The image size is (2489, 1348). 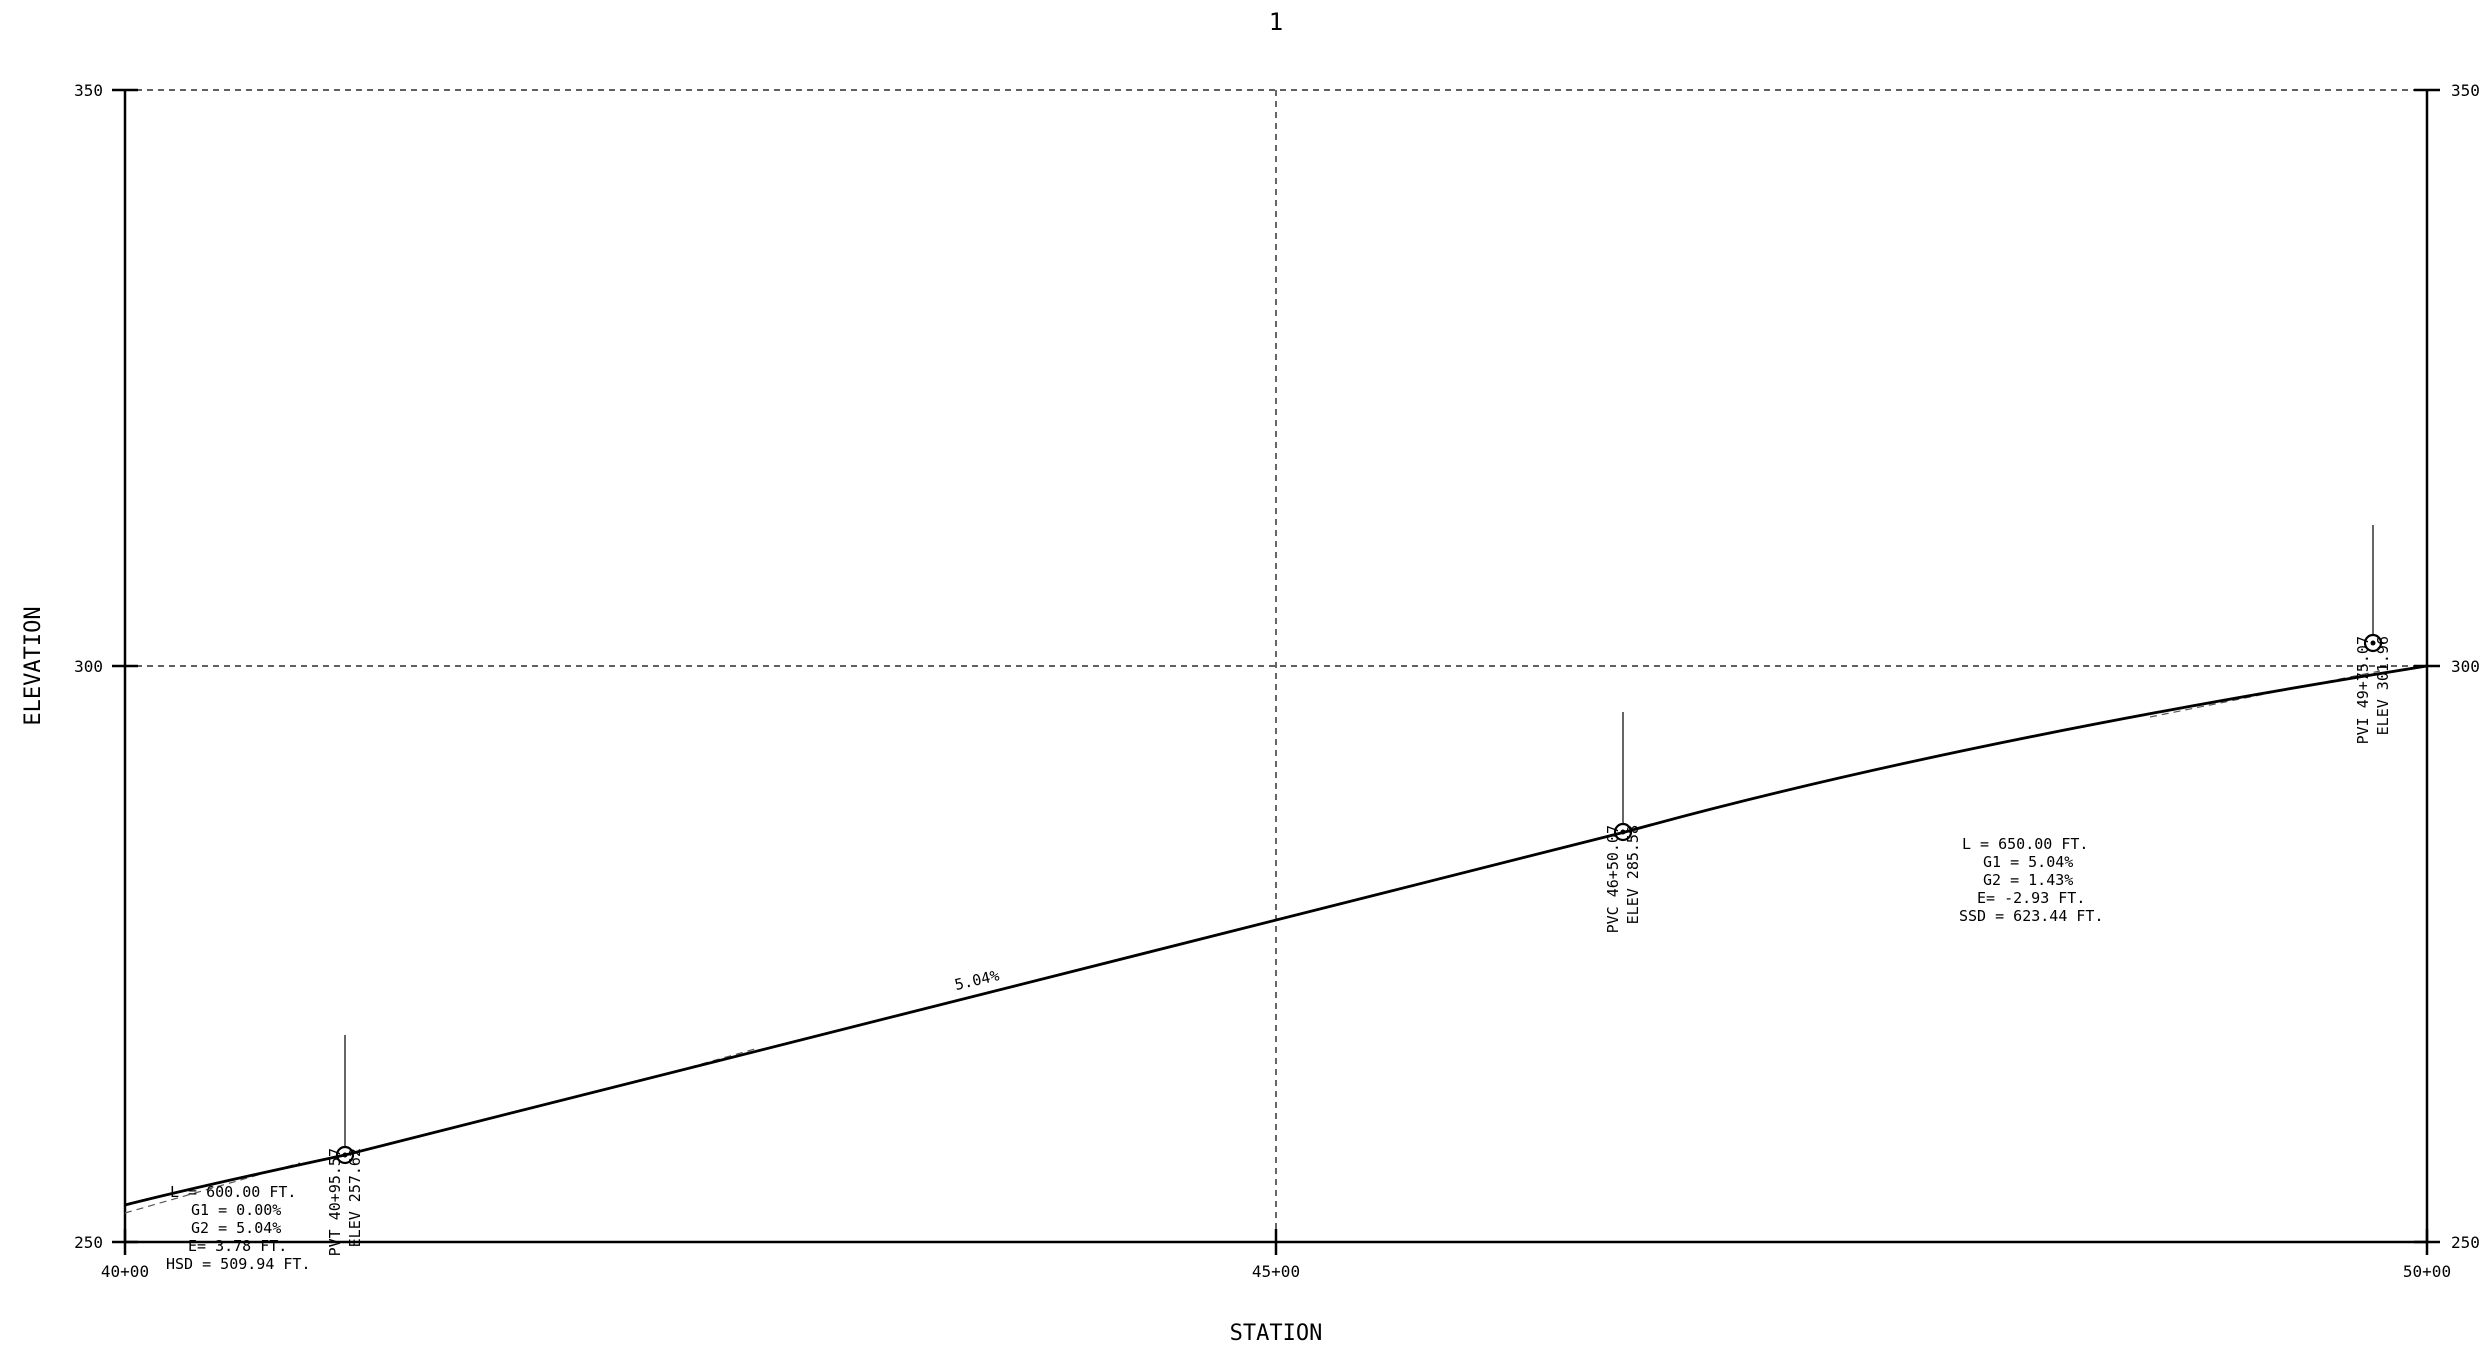 What do you see at coordinates (1623, 832) in the screenshot?
I see `pvc-46-marker-dot` at bounding box center [1623, 832].